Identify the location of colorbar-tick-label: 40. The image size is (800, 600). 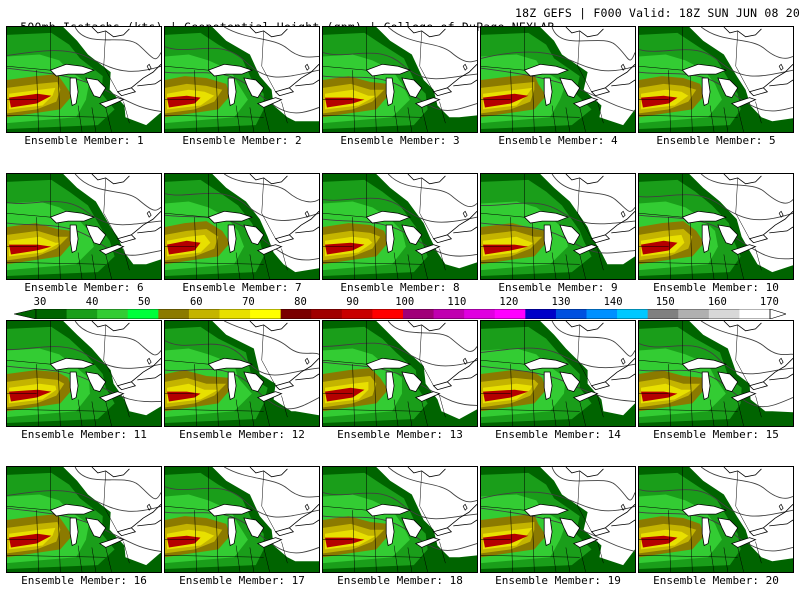
(92, 302).